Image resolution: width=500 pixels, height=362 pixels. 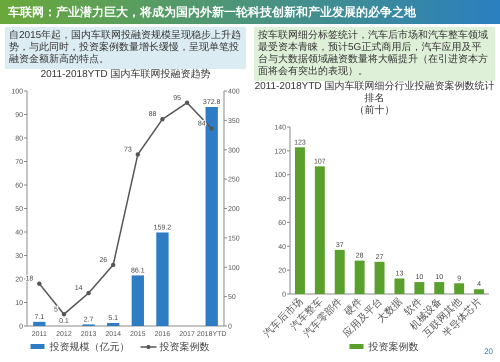 I want to click on text: 车联网：产业潜力巨大，将成为国内外新一轮科技创新和产业发展的必争之地, so click(x=250, y=12).